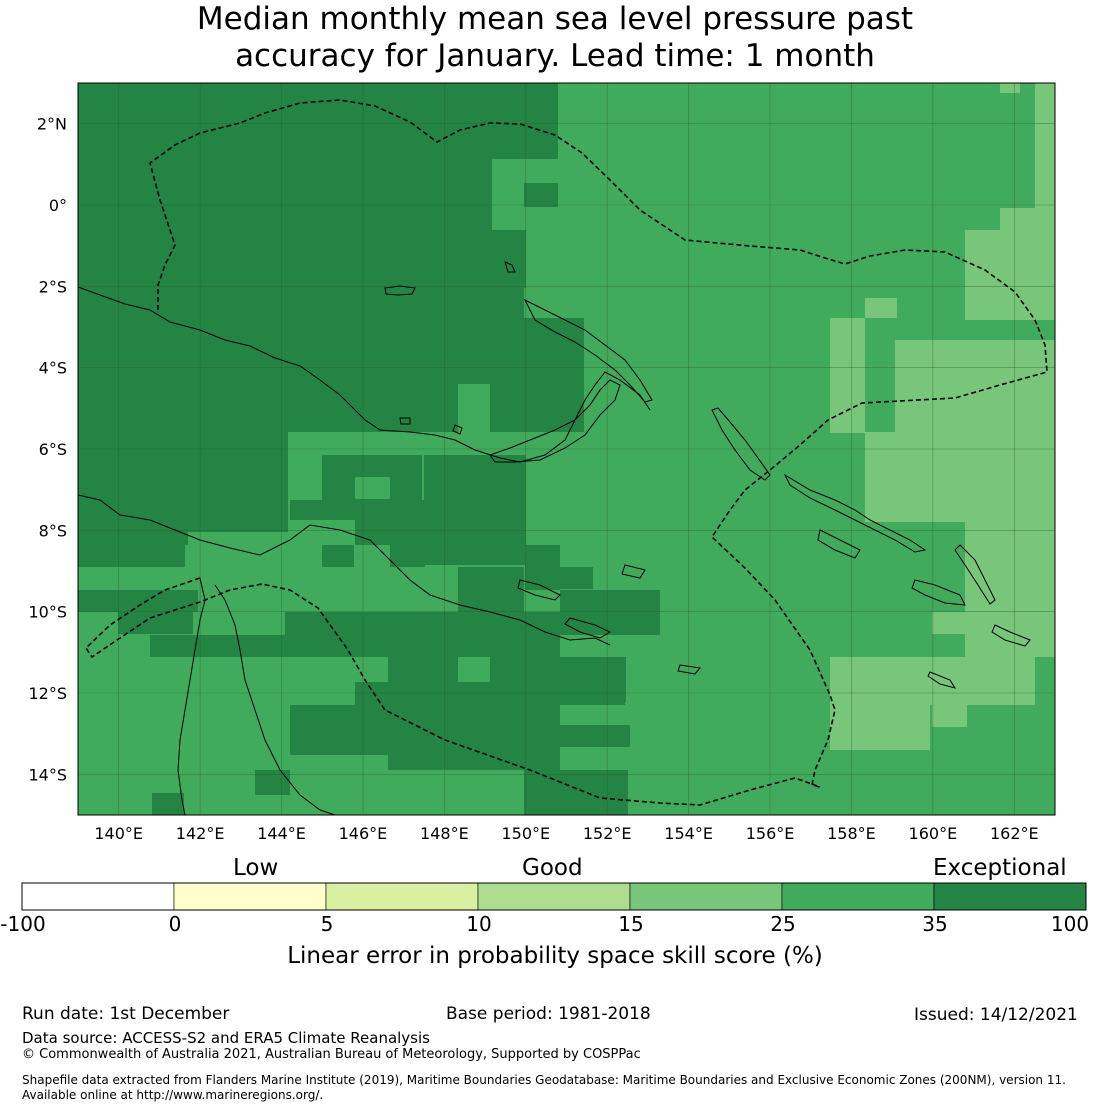 The height and width of the screenshot is (1110, 1110). What do you see at coordinates (783, 924) in the screenshot?
I see `colorbar-tick: 25` at bounding box center [783, 924].